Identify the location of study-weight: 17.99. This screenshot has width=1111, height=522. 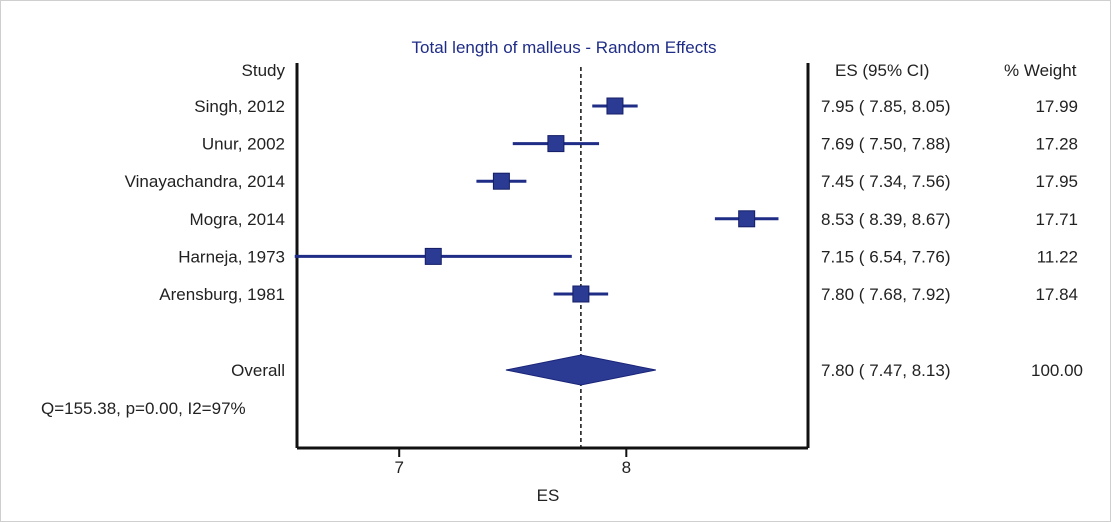
(1056, 106).